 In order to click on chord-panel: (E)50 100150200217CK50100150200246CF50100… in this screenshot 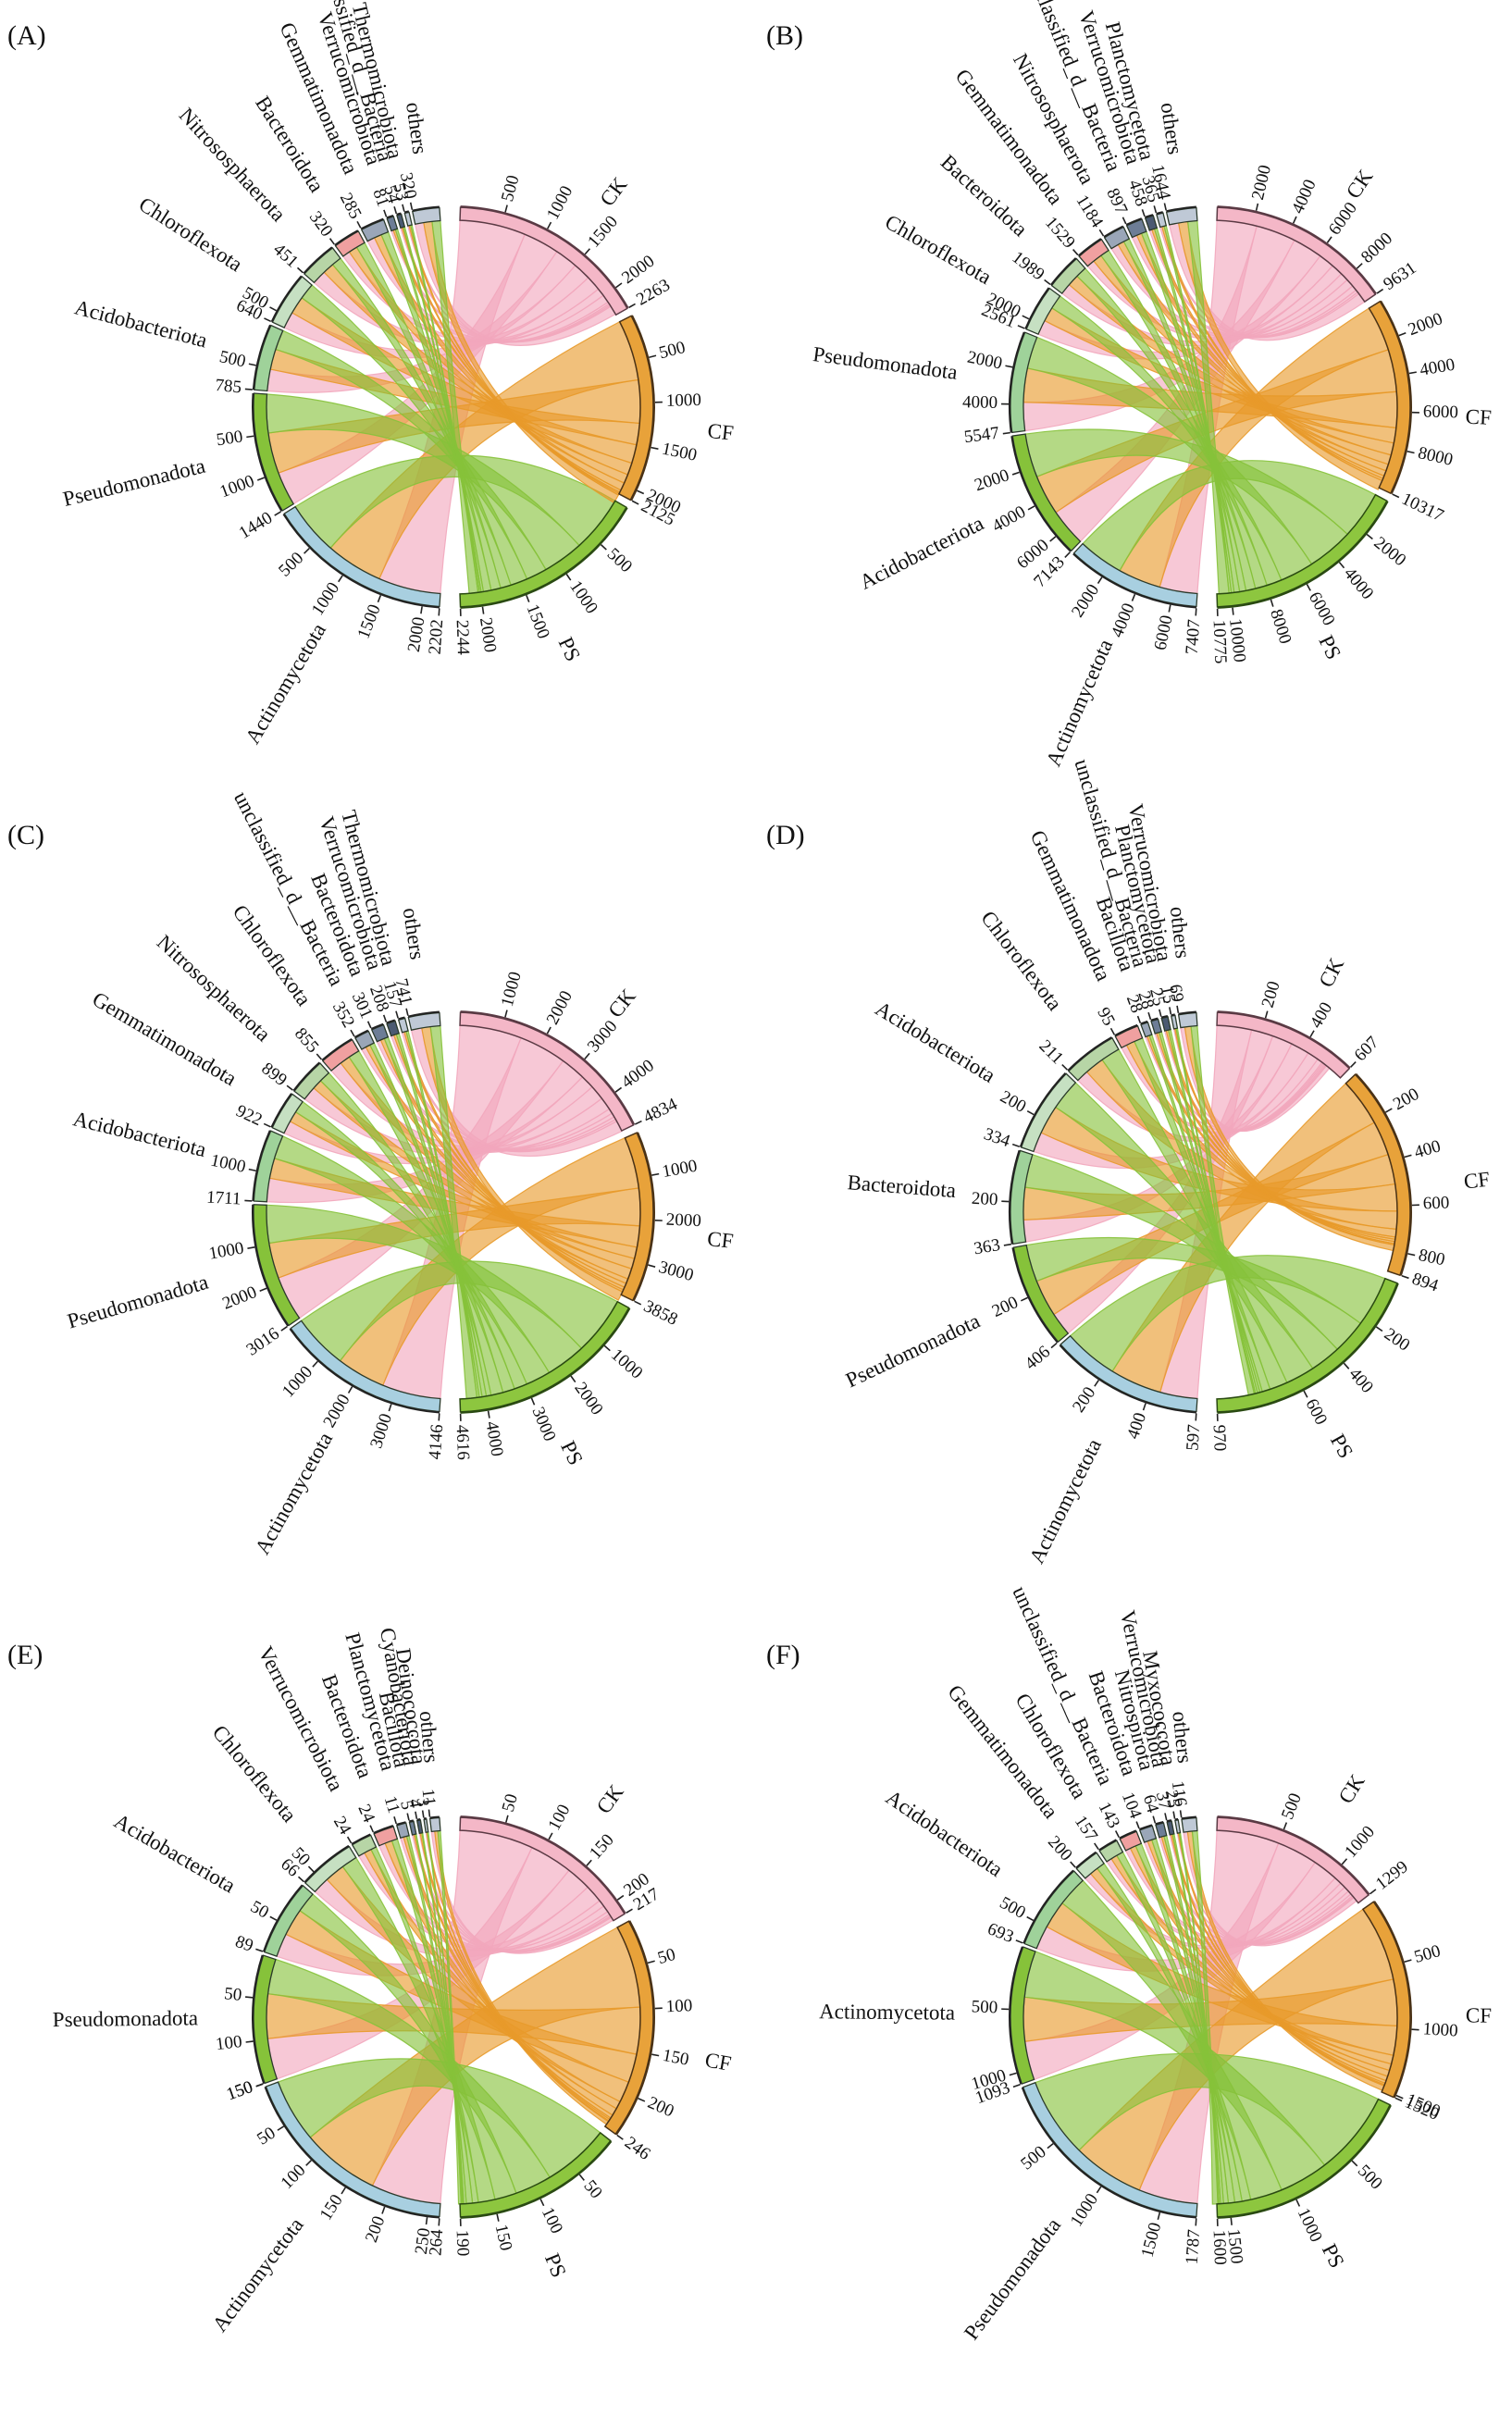, I will do `click(370, 1980)`.